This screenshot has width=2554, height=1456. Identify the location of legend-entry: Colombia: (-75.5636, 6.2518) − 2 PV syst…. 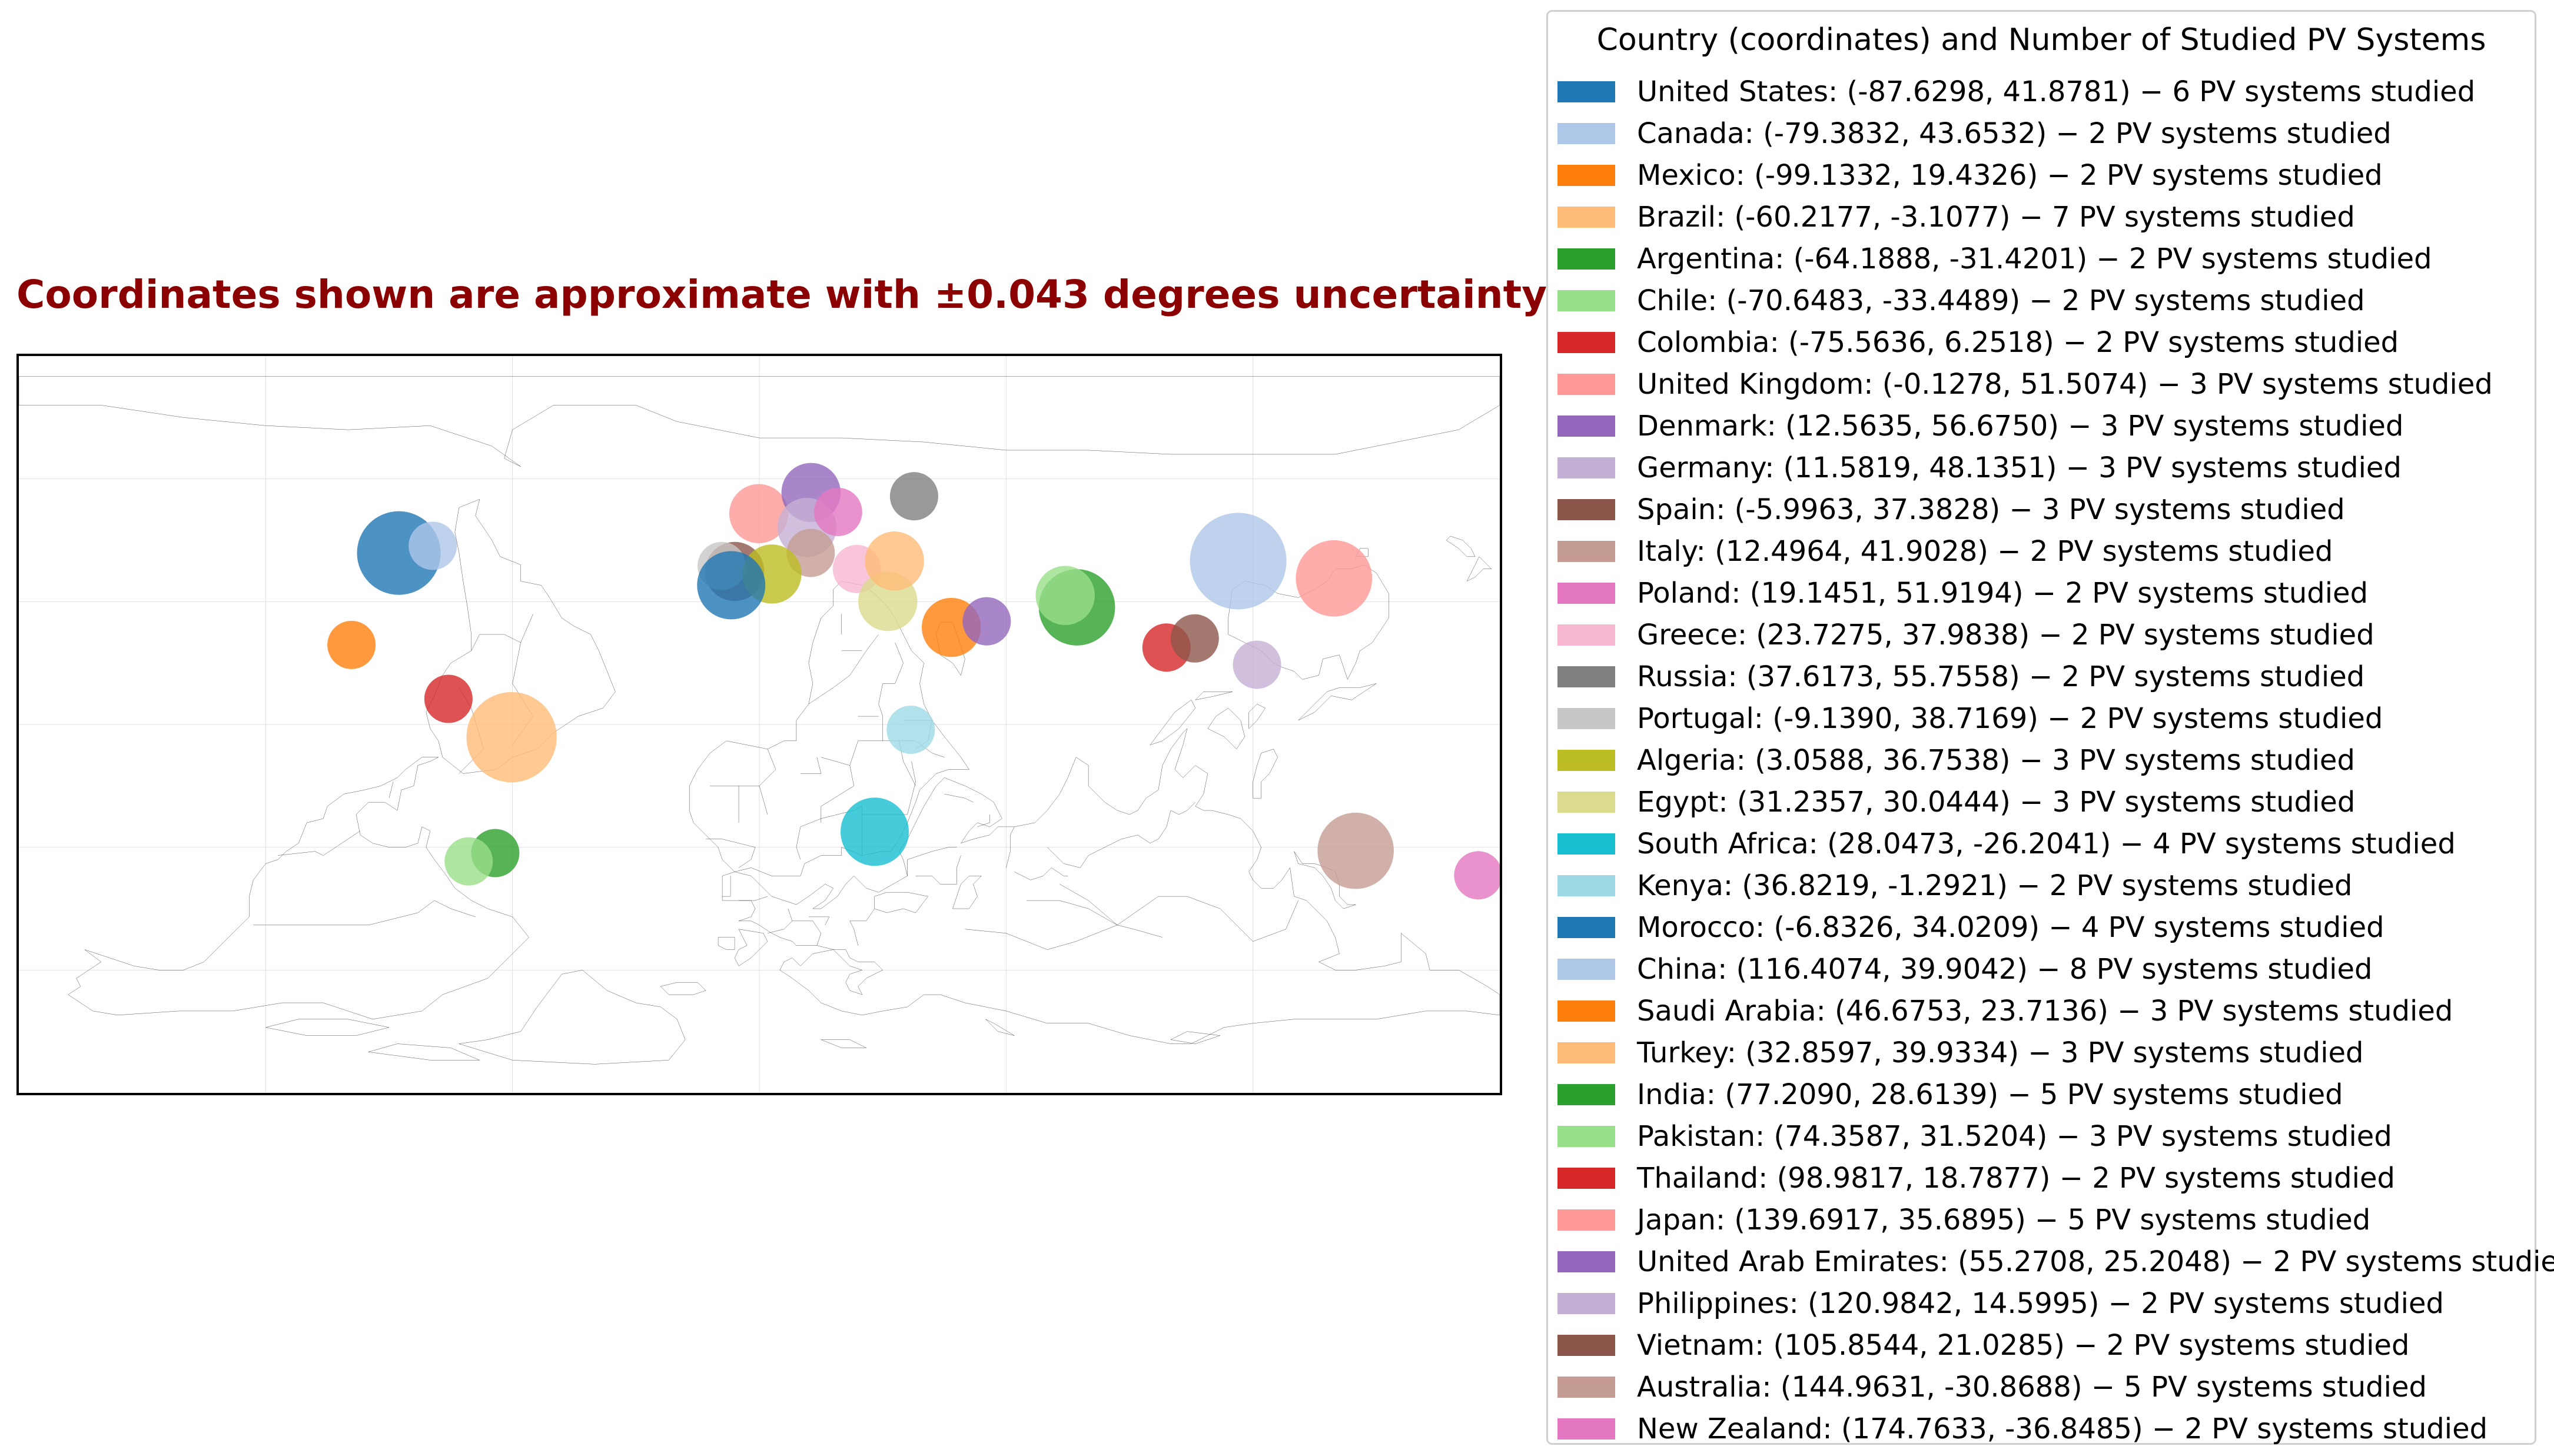
(1978, 342).